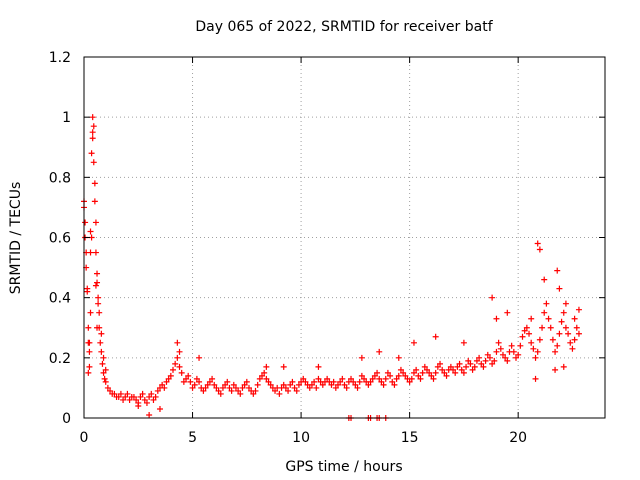 This screenshot has width=640, height=480. I want to click on x-tick-label: 0, so click(84, 438).